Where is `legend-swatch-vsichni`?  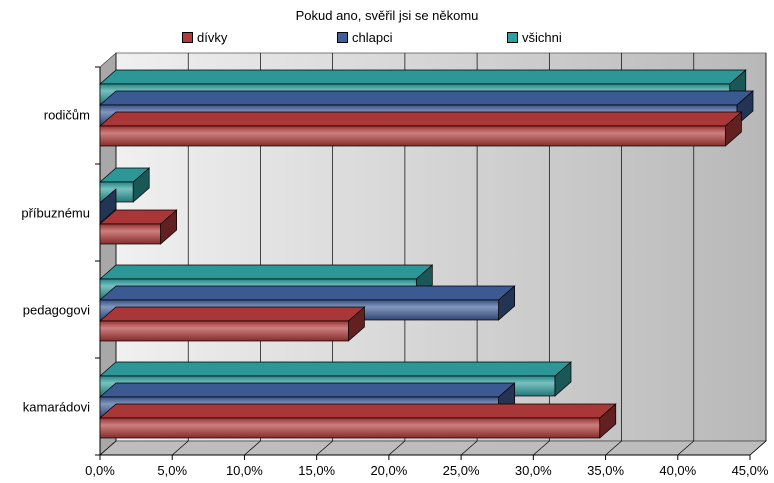
legend-swatch-vsichni is located at coordinates (512, 37).